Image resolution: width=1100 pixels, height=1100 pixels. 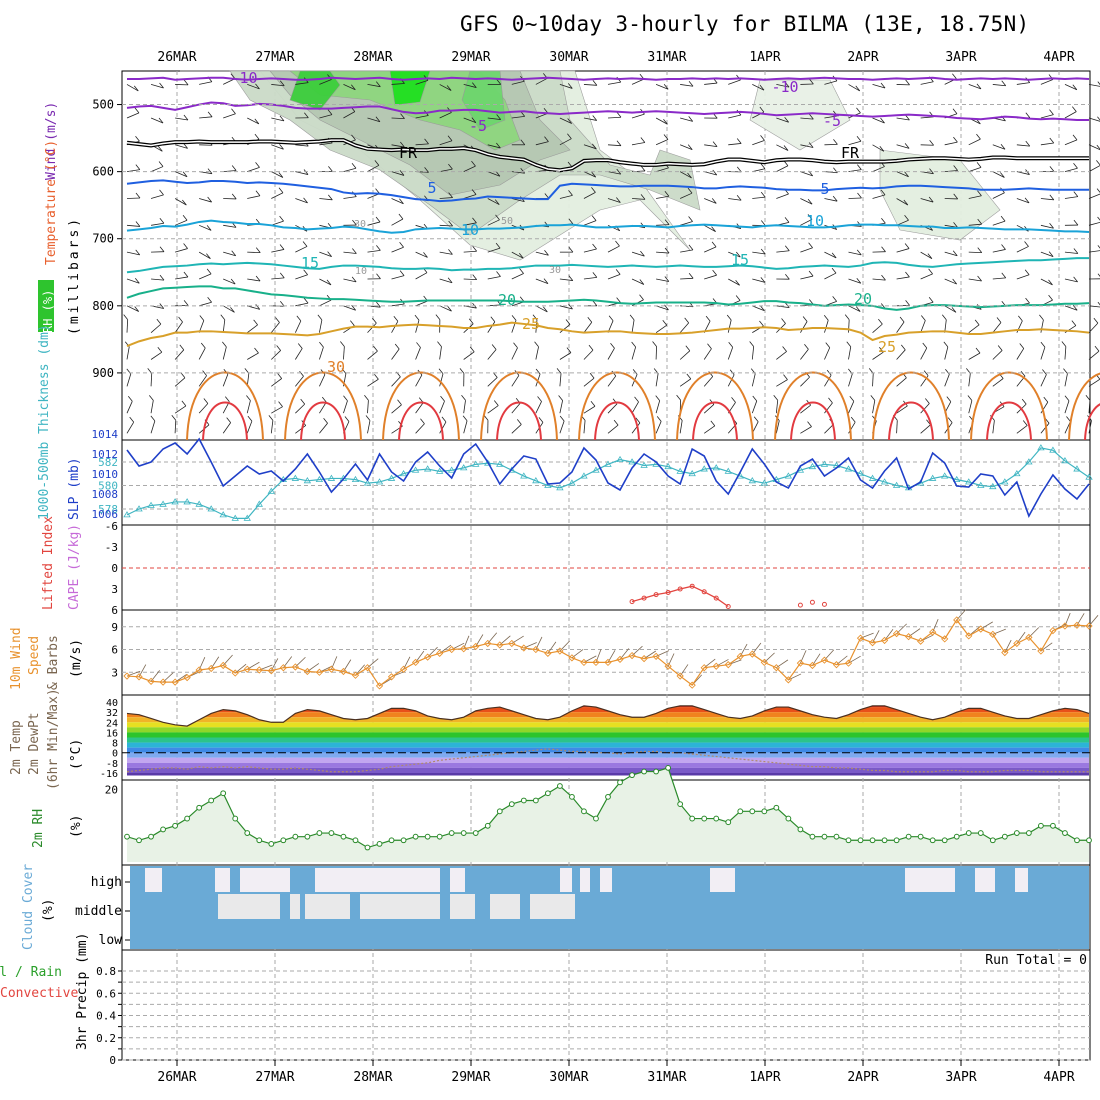 What do you see at coordinates (850, 153) in the screenshot?
I see `label-freezing: FR` at bounding box center [850, 153].